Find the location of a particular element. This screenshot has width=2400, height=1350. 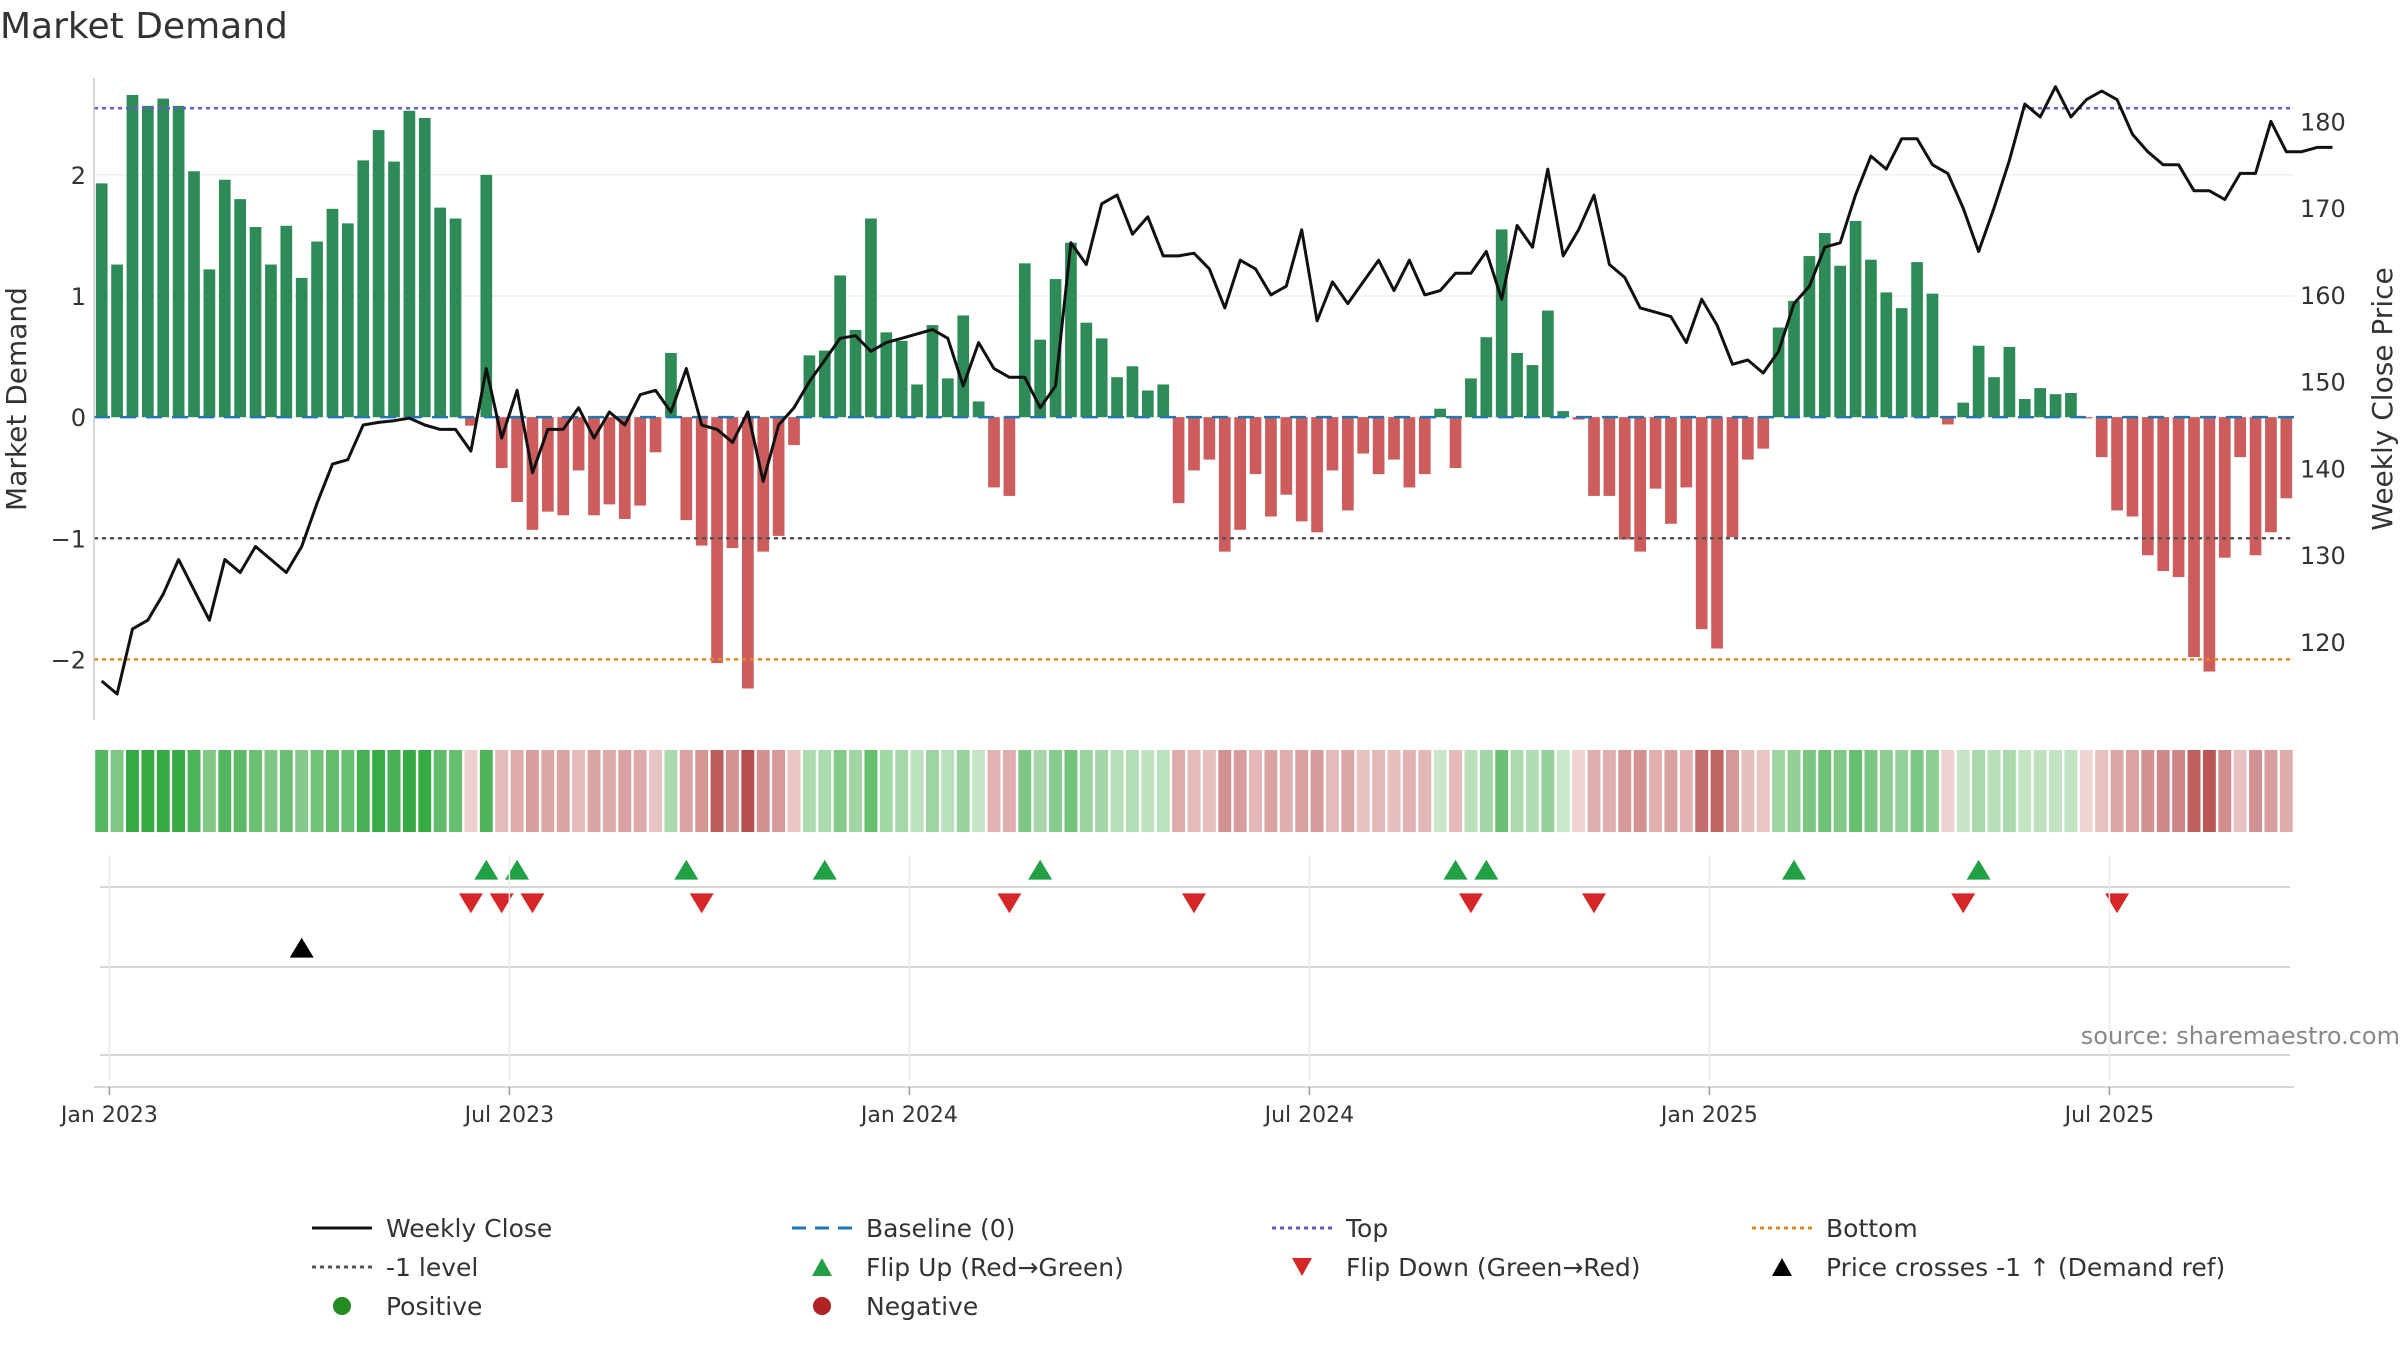

legend-label: Top is located at coordinates (1367, 1228).